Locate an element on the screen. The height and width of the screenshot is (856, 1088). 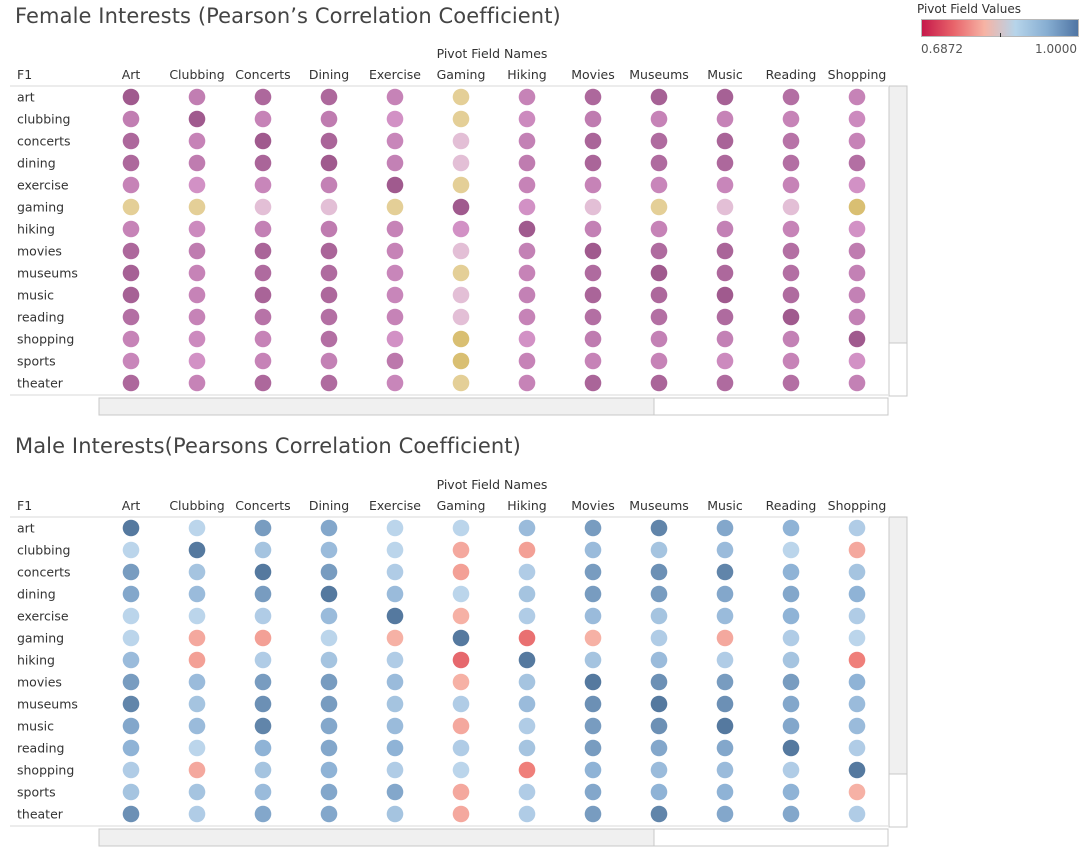
horizontal-scrollbar-thumb is located at coordinates (376, 837).